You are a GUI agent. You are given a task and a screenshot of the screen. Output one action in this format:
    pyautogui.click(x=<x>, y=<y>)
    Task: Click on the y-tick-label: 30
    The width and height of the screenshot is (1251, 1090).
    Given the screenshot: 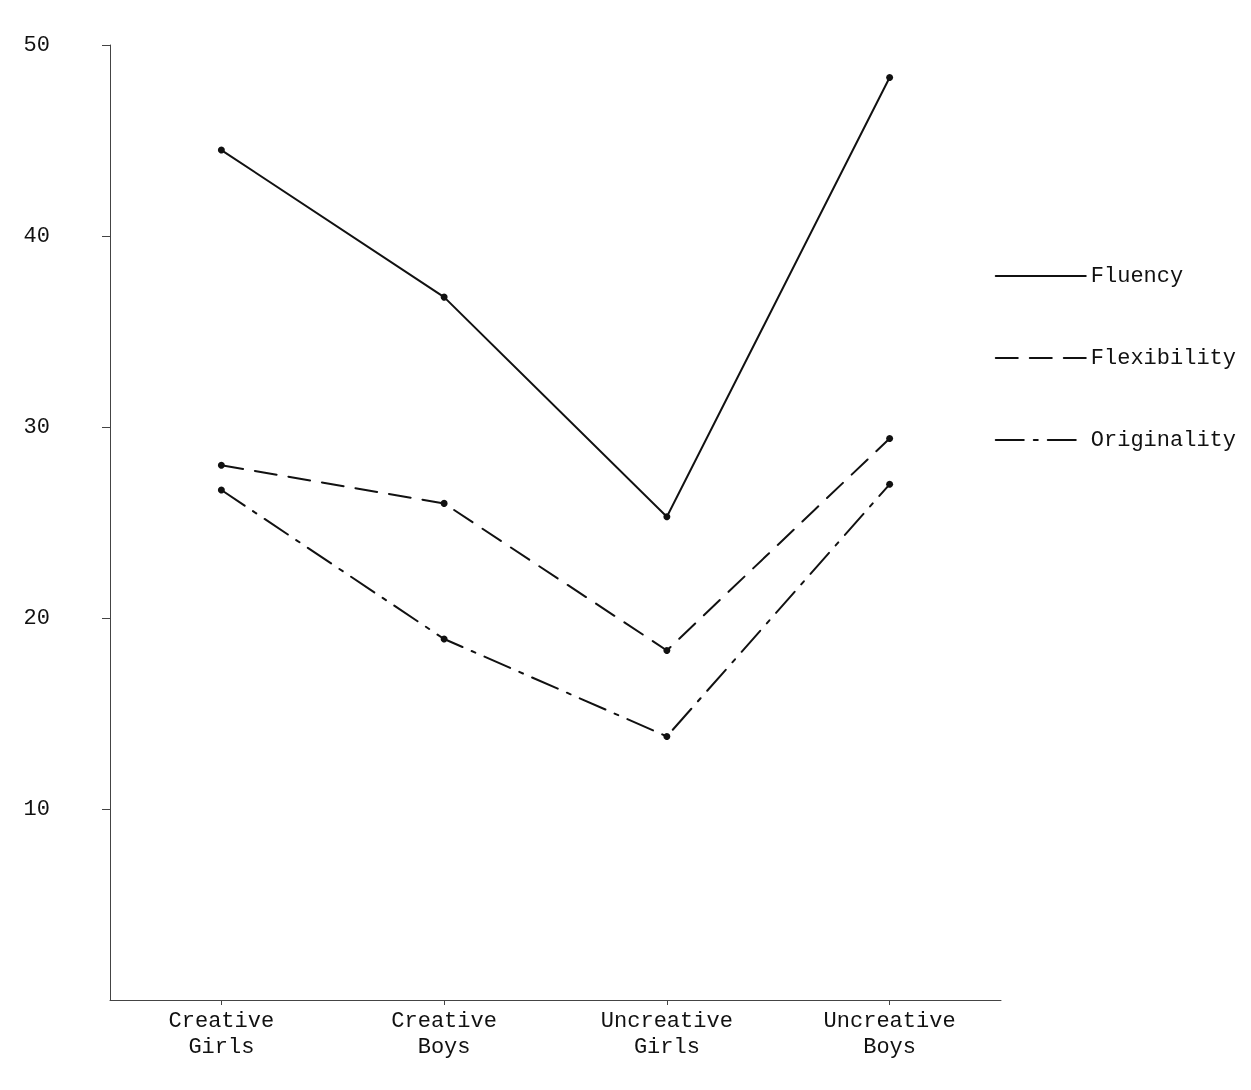 What is the action you would take?
    pyautogui.click(x=36, y=427)
    